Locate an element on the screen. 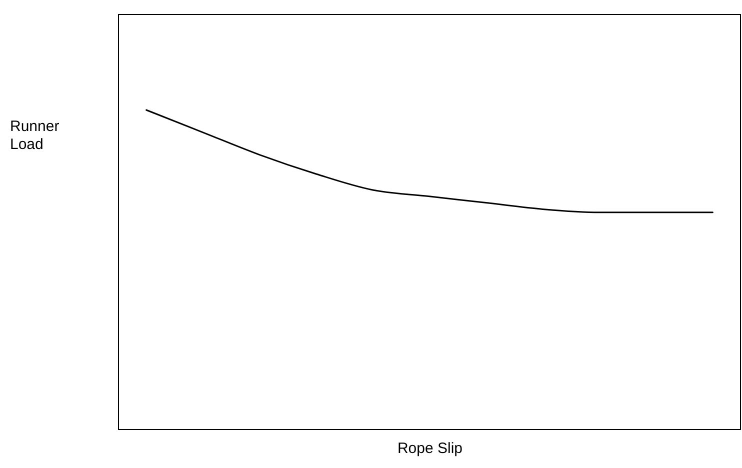  y-axis-title: Runner Load is located at coordinates (35, 136).